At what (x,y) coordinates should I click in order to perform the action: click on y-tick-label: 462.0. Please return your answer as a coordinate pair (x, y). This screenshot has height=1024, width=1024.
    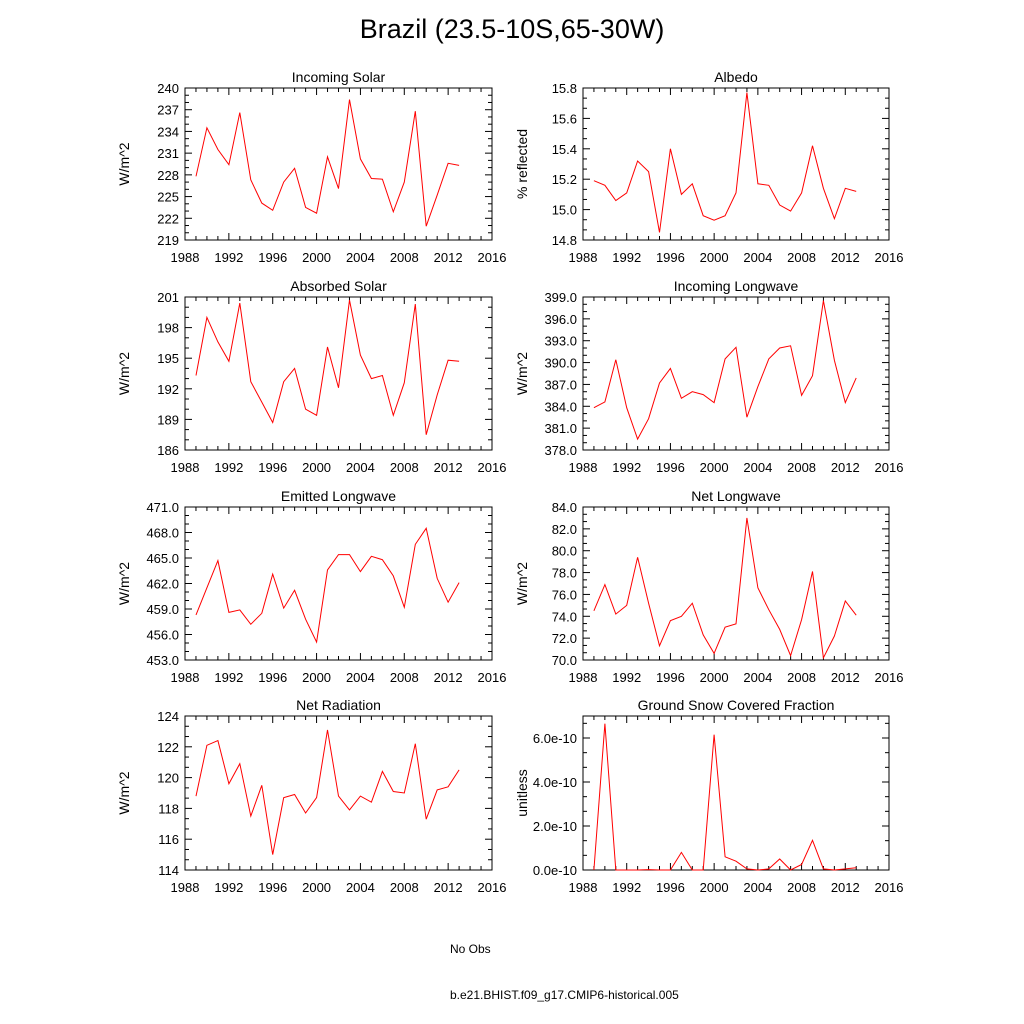
    Looking at the image, I should click on (162, 584).